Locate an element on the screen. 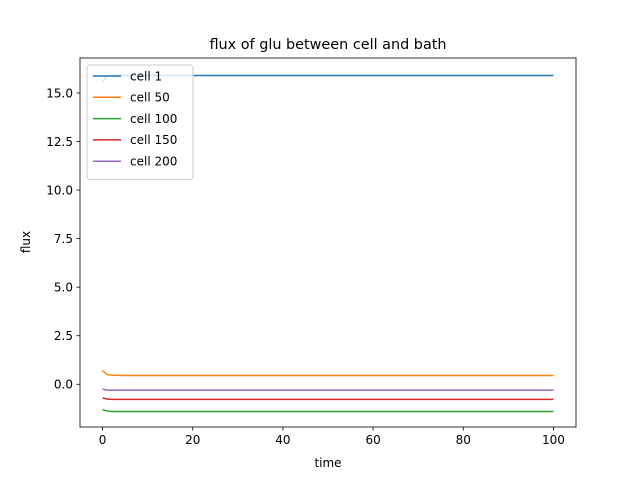 Image resolution: width=640 pixels, height=480 pixels. legend: cell 1 cell 50 cell 100 cell 150 cell 200 is located at coordinates (140, 122).